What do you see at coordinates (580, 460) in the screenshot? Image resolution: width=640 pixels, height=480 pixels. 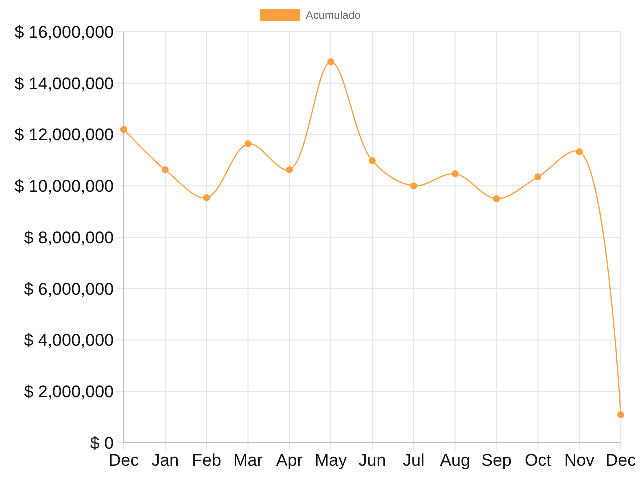 I see `x-tick-label: Nov` at bounding box center [580, 460].